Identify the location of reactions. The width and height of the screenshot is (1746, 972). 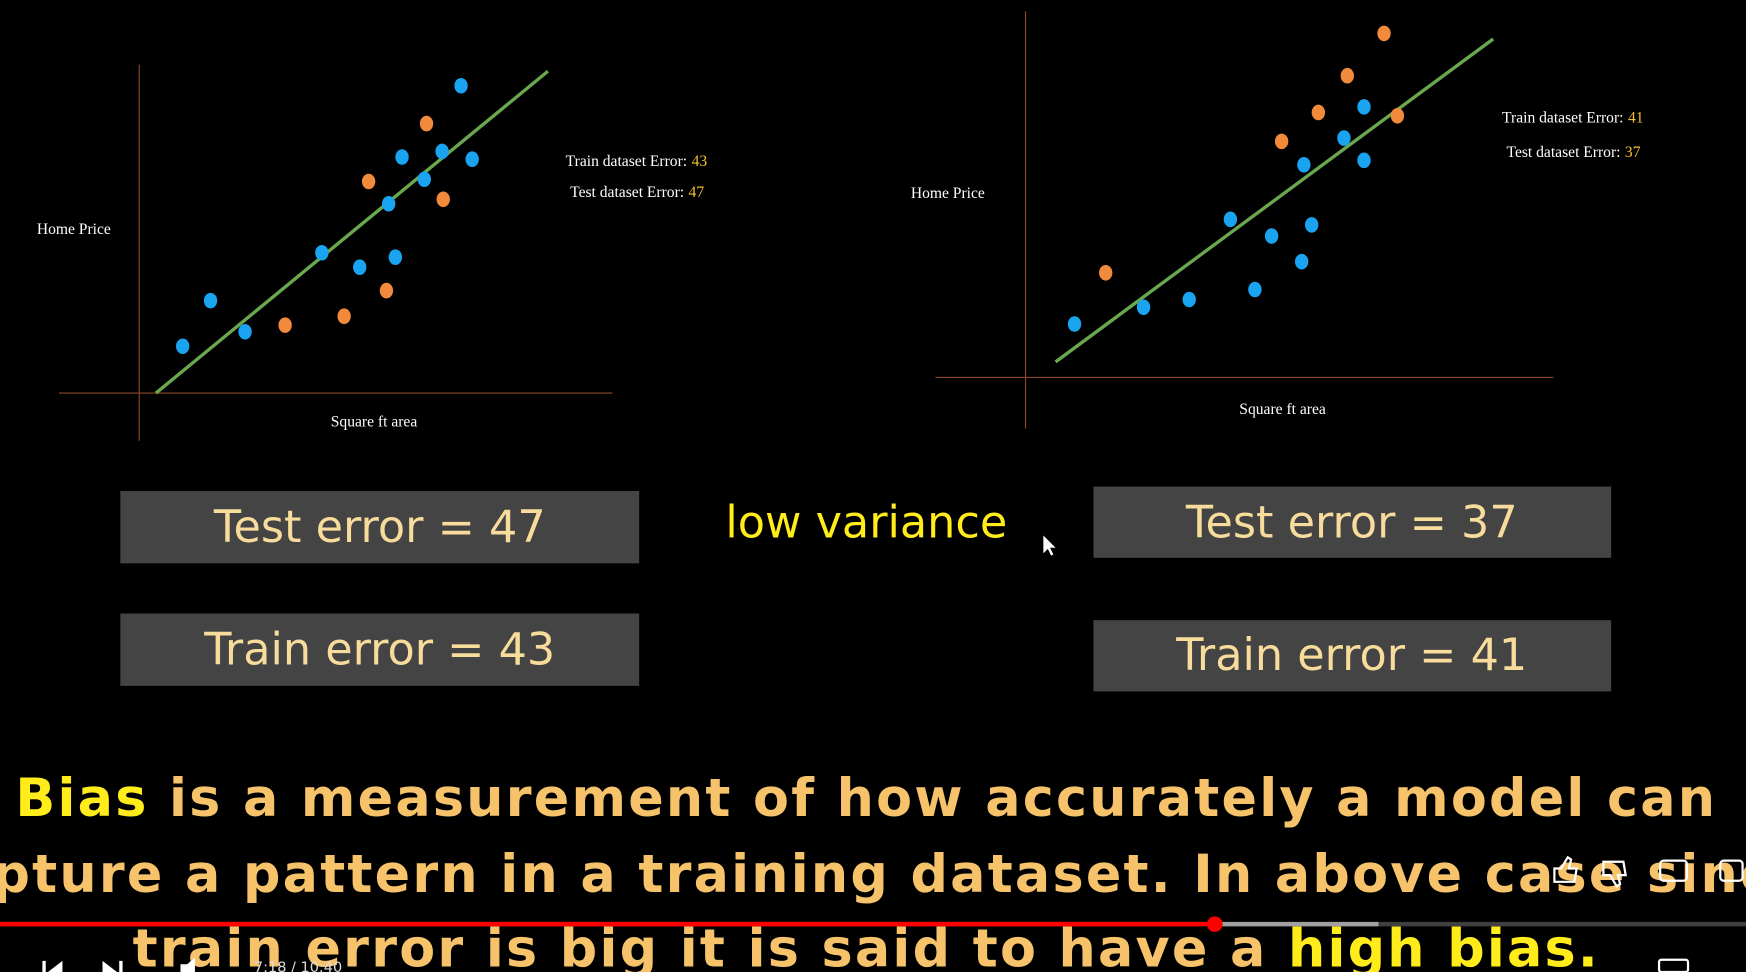
(1648, 871).